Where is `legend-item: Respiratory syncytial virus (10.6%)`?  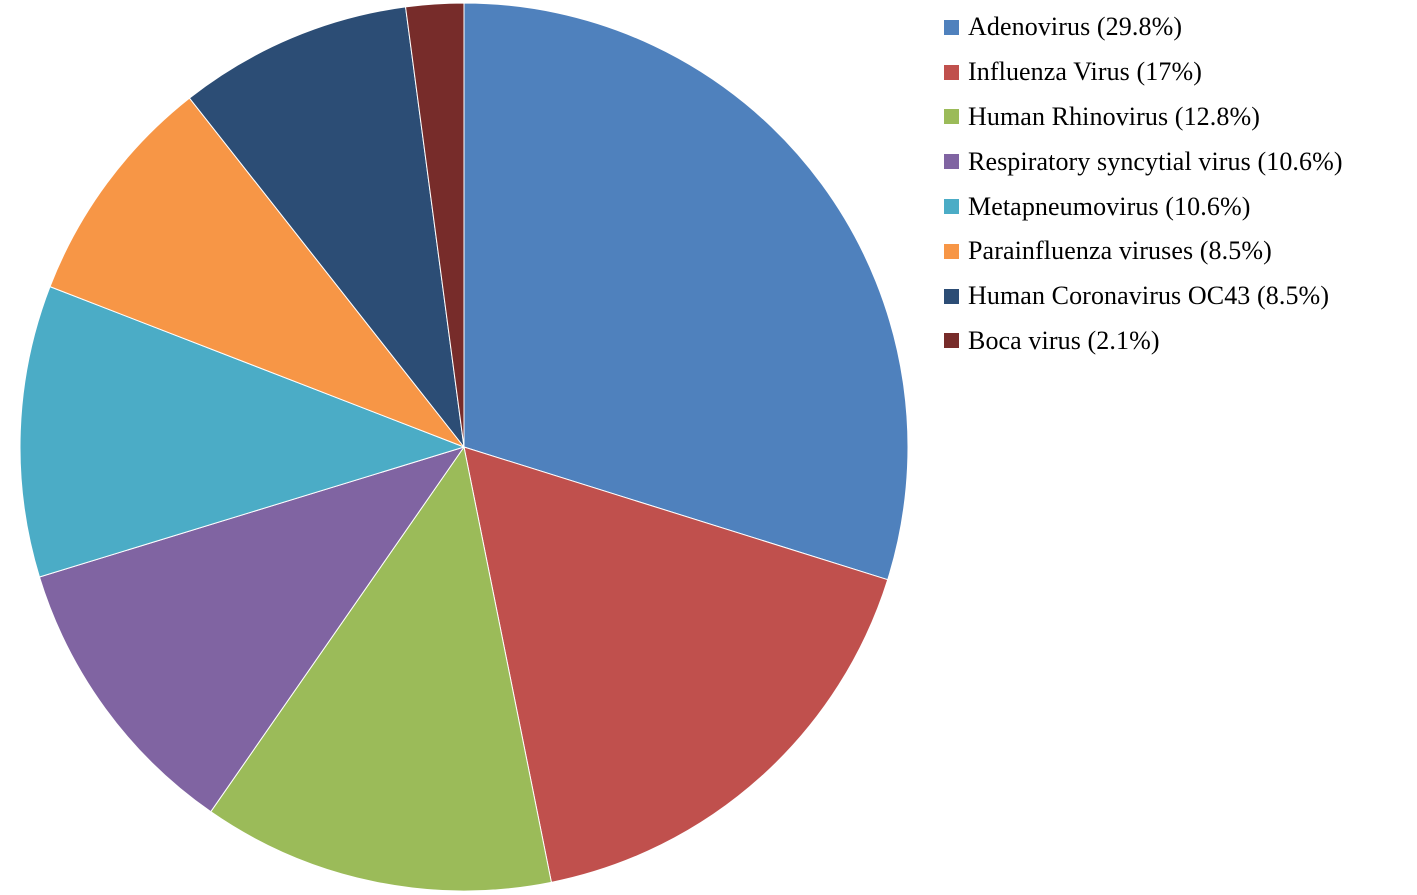 legend-item: Respiratory syncytial virus (10.6%) is located at coordinates (1143, 161).